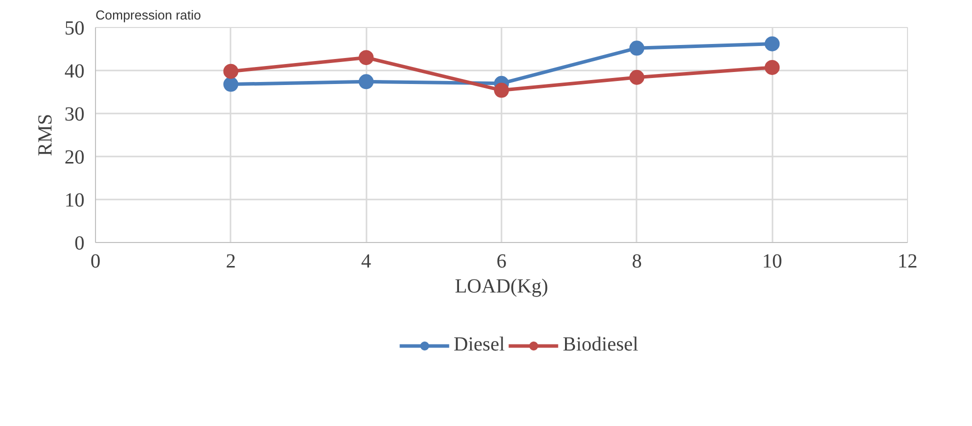 The image size is (972, 426). I want to click on x-axis-title: LOAD(Kg), so click(501, 287).